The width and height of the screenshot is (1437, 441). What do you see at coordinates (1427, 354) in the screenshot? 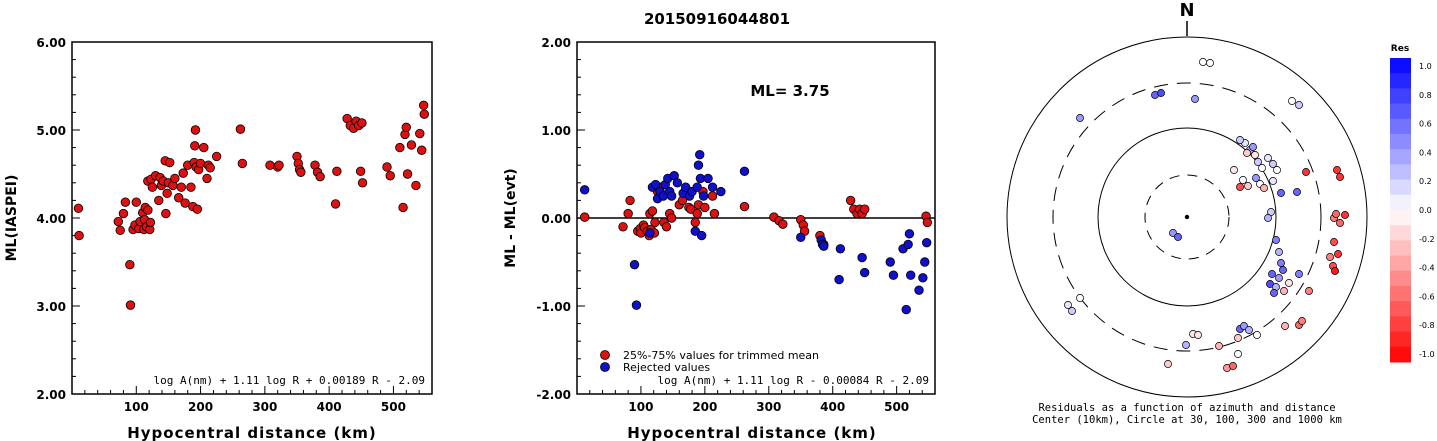
I see `colorbar-tick-label: -1.0` at bounding box center [1427, 354].